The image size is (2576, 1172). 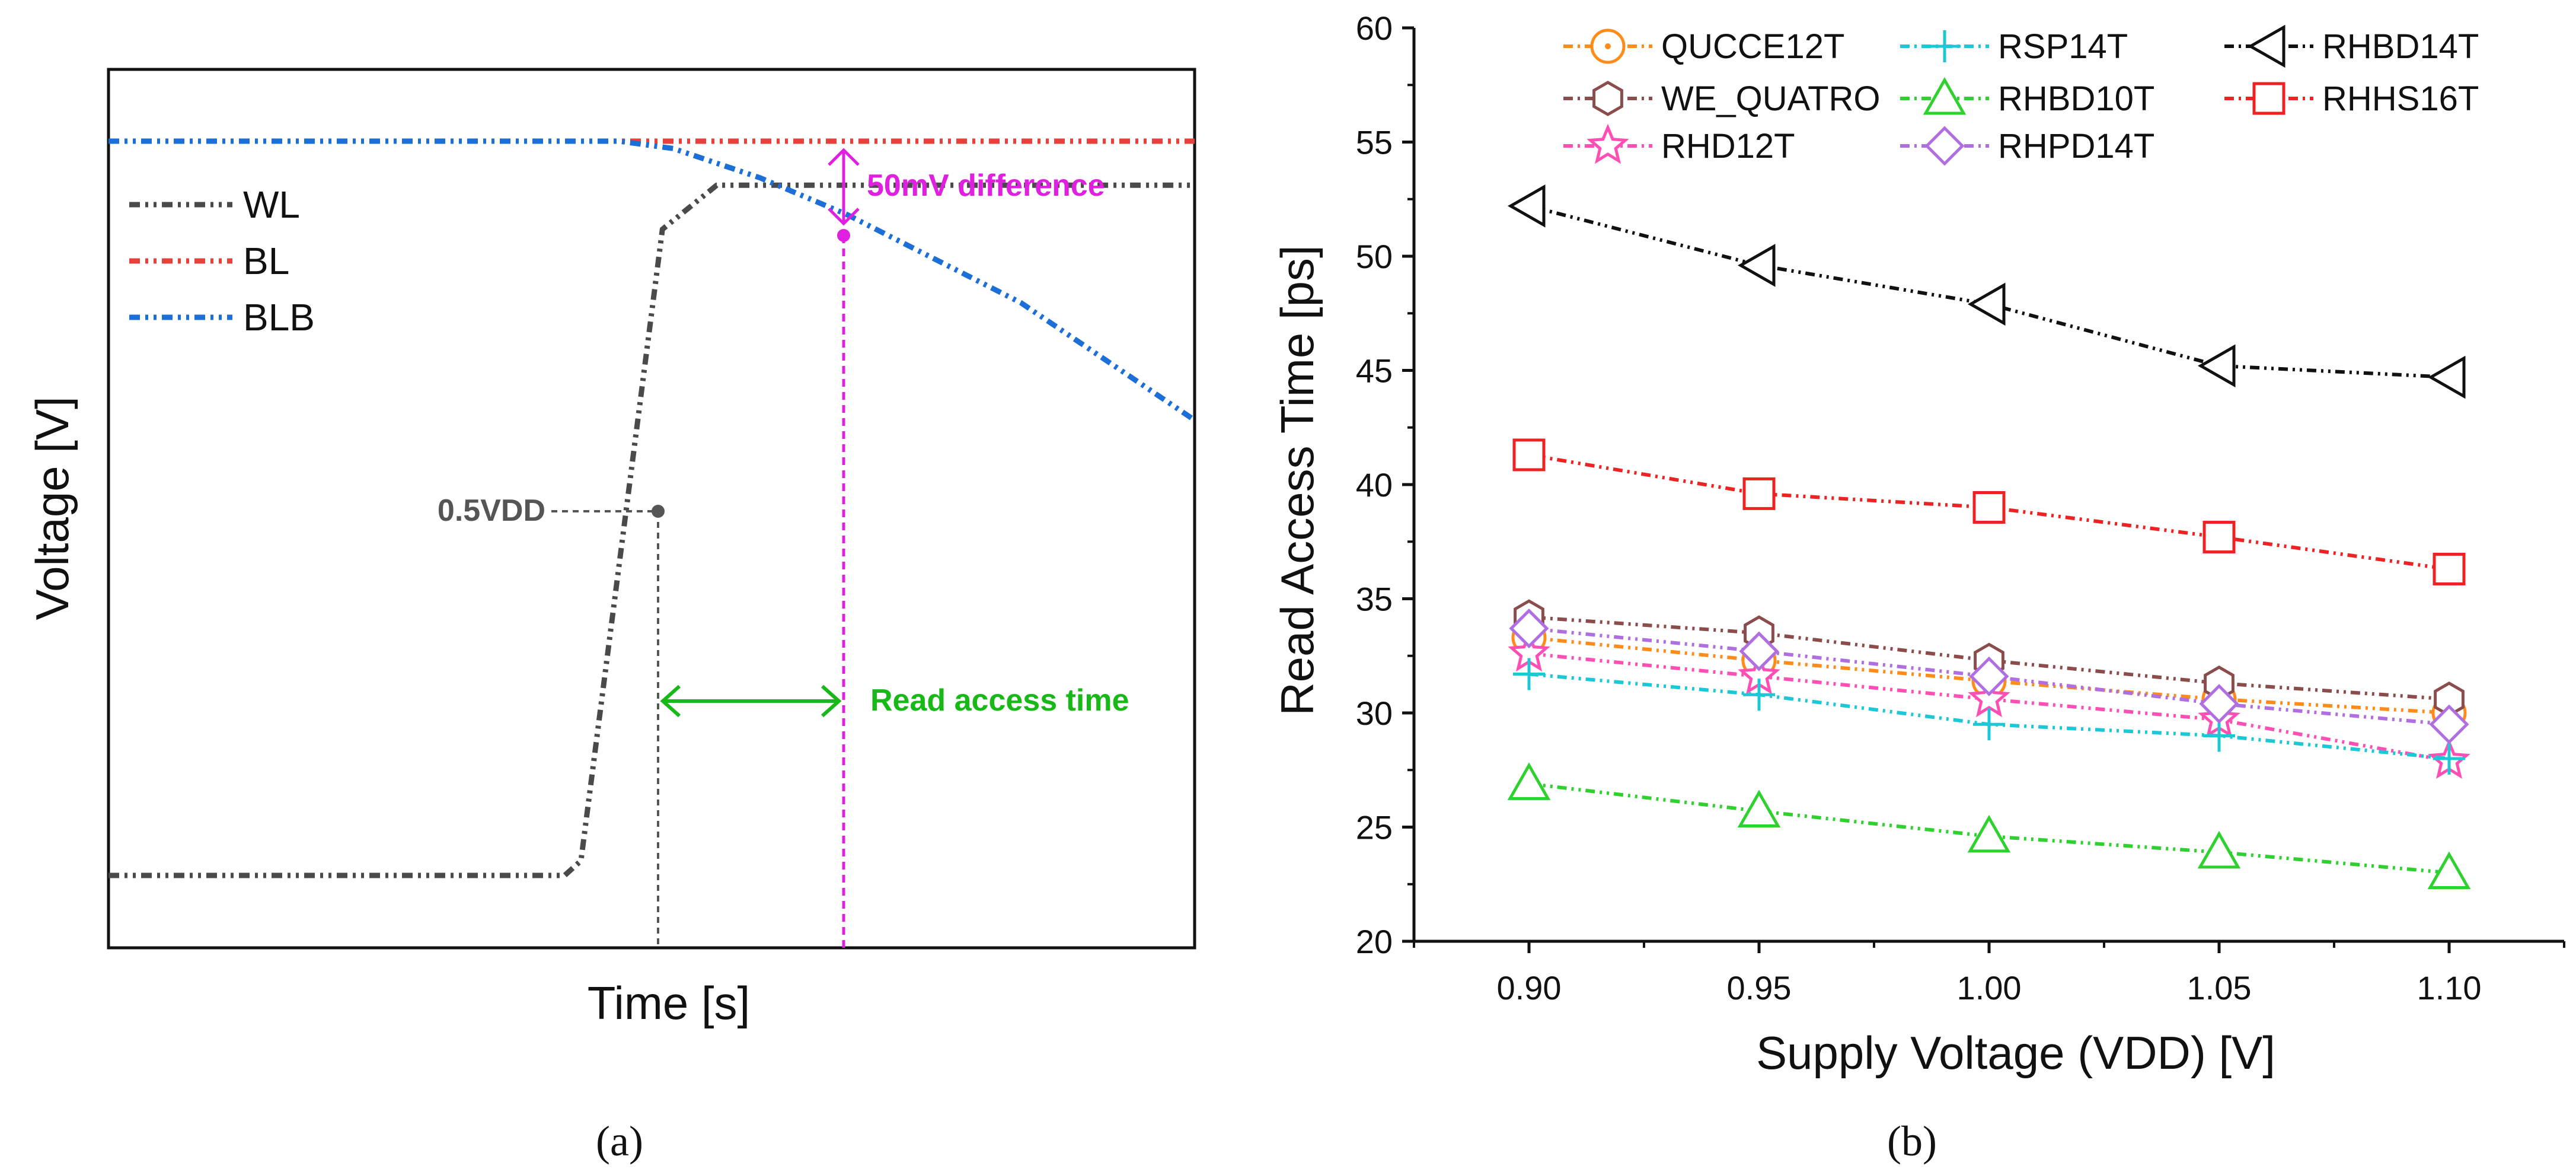 What do you see at coordinates (1374, 599) in the screenshot?
I see `y-tick-label: 35` at bounding box center [1374, 599].